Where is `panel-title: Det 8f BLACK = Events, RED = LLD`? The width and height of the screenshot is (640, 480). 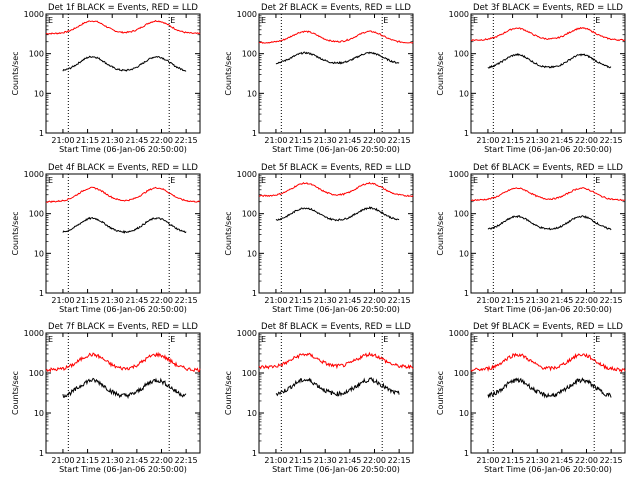
panel-title: Det 8f BLACK = Events, RED = LLD is located at coordinates (336, 327).